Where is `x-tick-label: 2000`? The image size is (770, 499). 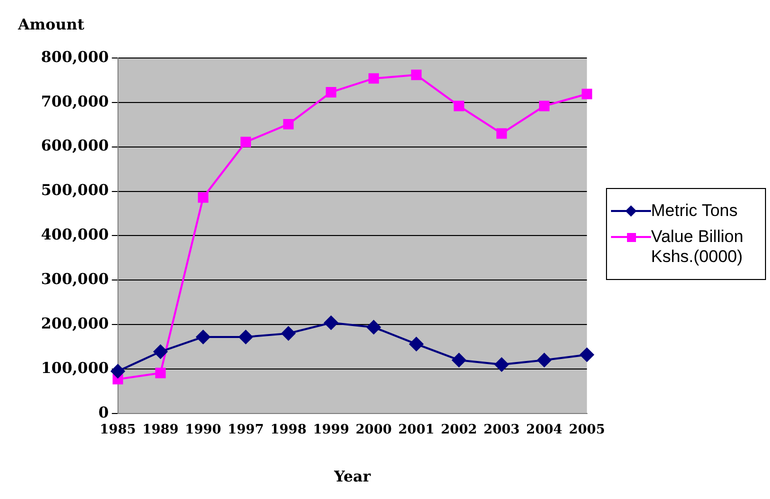
x-tick-label: 2000 is located at coordinates (374, 430).